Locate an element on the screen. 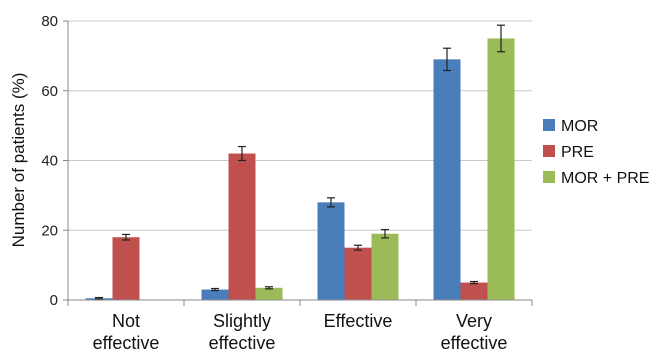 Image resolution: width=662 pixels, height=353 pixels. legend-label: PRE is located at coordinates (577, 152).